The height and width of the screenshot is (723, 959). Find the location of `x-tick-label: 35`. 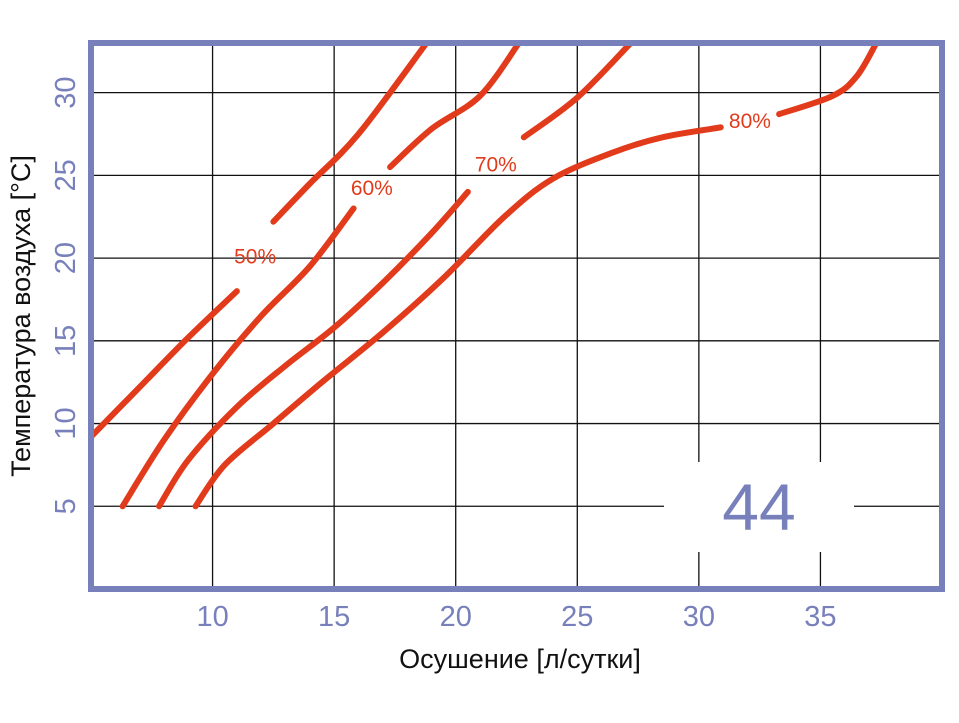

x-tick-label: 35 is located at coordinates (820, 617).